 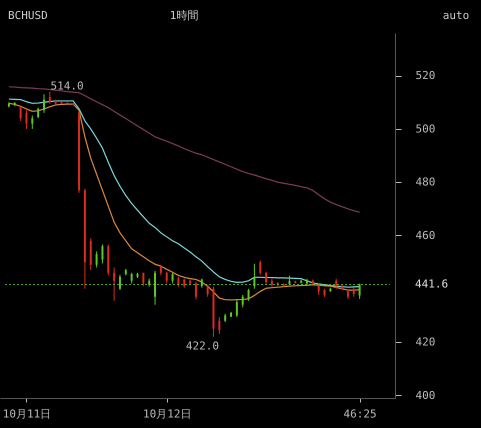 What do you see at coordinates (431, 284) in the screenshot?
I see `ref-line-label: 441.6` at bounding box center [431, 284].